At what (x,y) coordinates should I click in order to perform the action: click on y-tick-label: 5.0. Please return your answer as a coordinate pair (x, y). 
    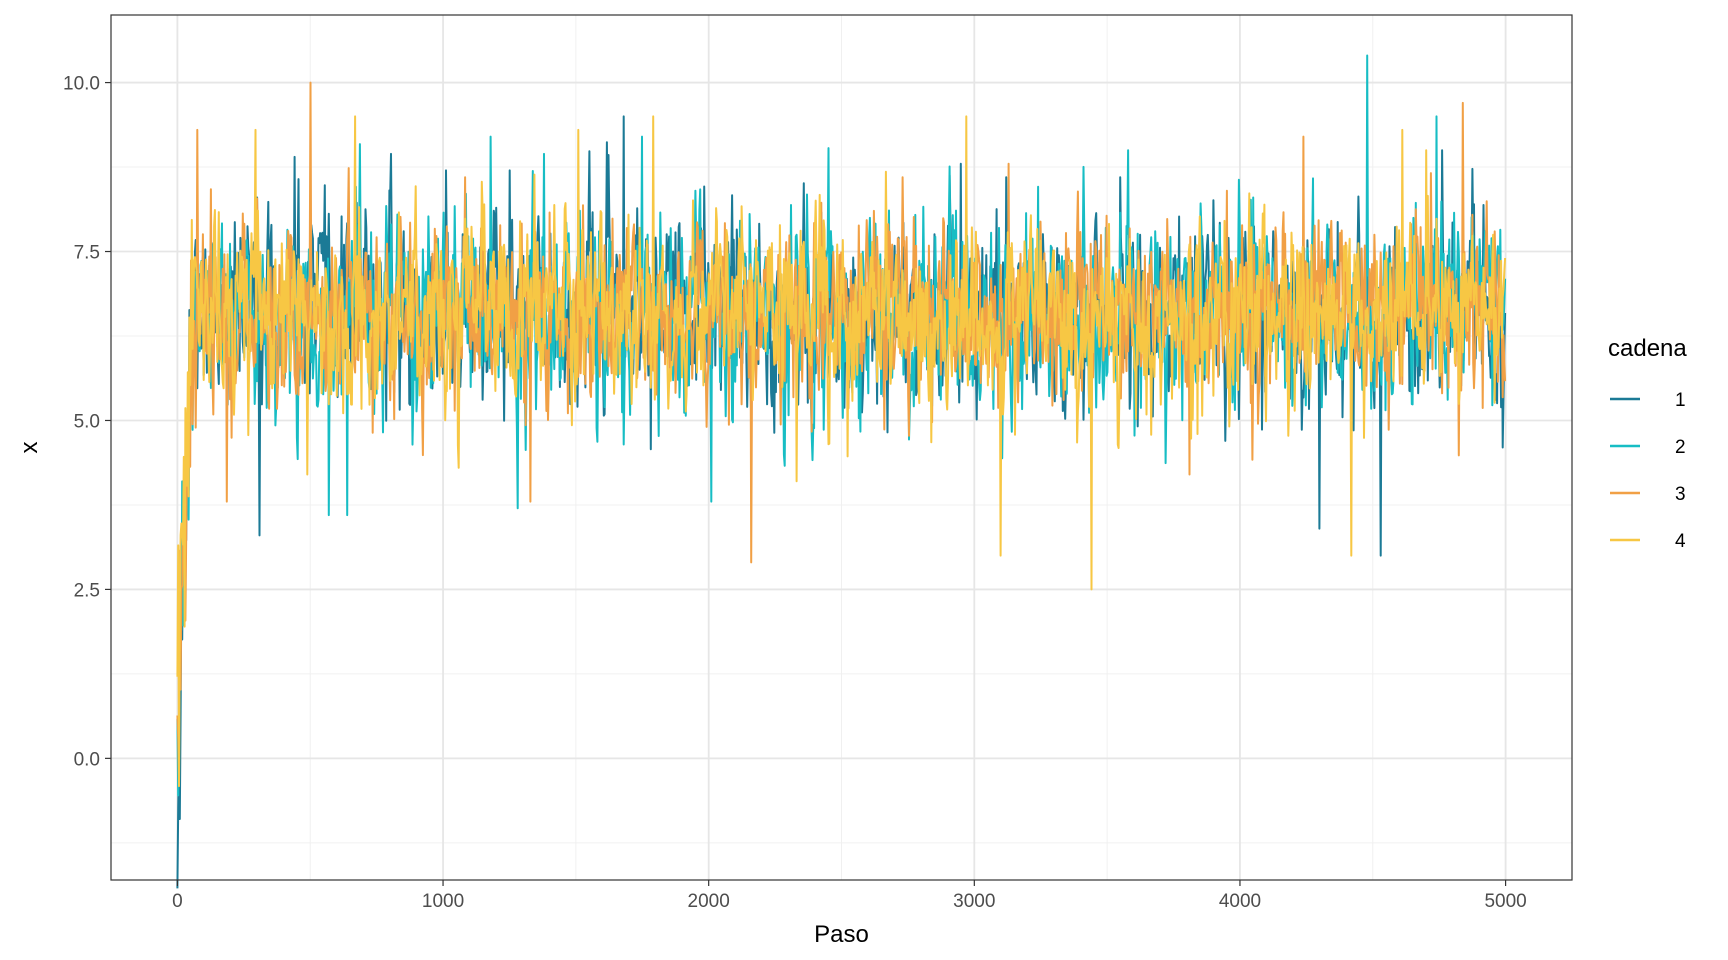
    Looking at the image, I should click on (87, 421).